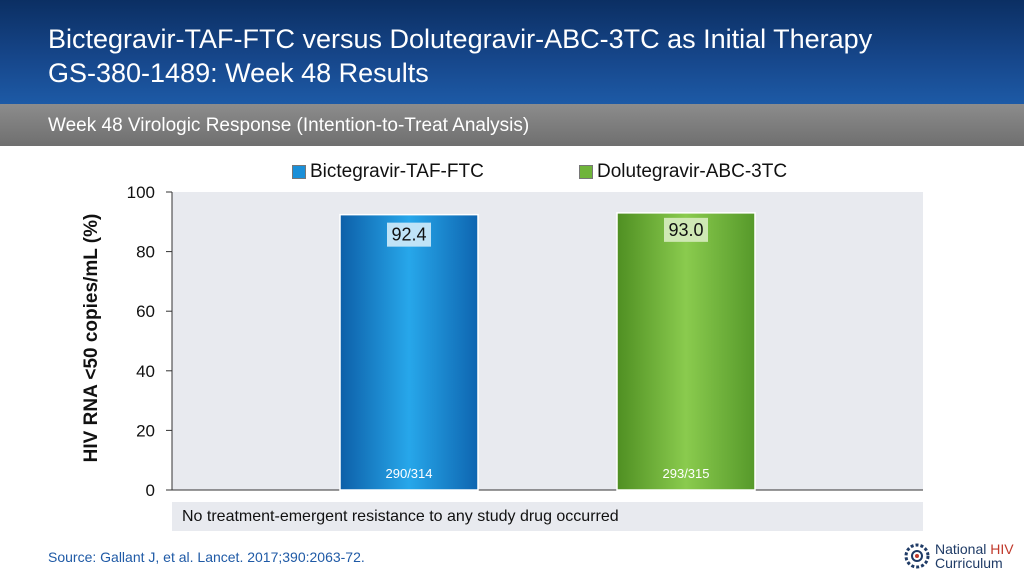 The height and width of the screenshot is (576, 1024). Describe the element at coordinates (686, 473) in the screenshot. I see `count-label: 293/315` at that location.